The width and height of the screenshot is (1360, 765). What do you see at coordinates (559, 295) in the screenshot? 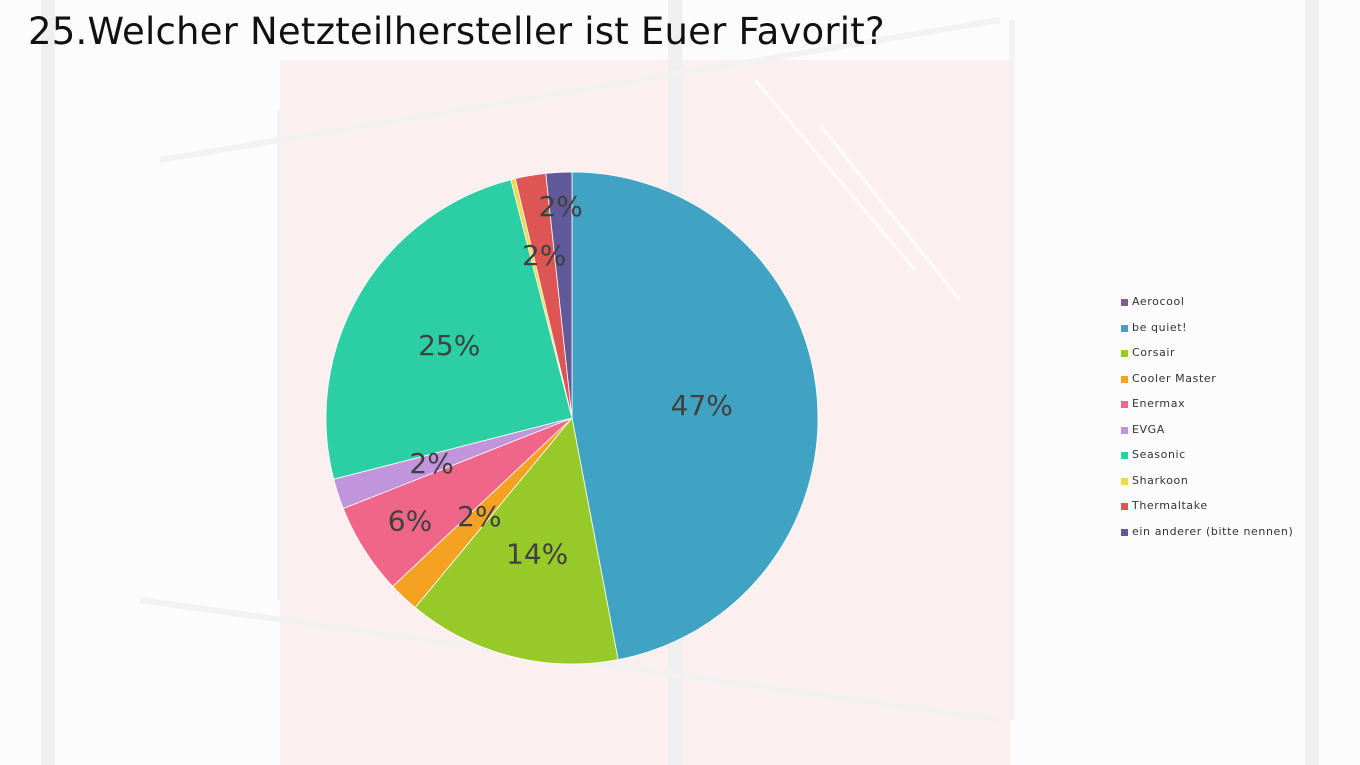
I see `pie-slice-ein-anderer-bitte-nennen` at bounding box center [559, 295].